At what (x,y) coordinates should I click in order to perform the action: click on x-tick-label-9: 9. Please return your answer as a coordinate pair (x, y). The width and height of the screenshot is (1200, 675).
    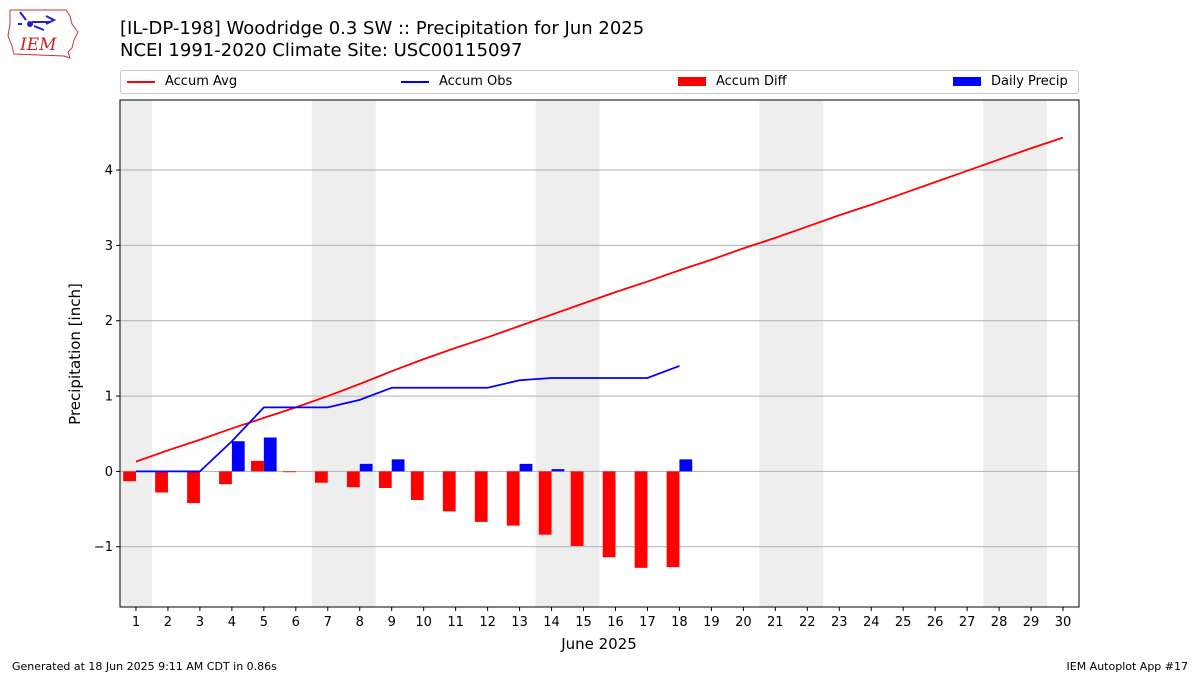
    Looking at the image, I should click on (392, 622).